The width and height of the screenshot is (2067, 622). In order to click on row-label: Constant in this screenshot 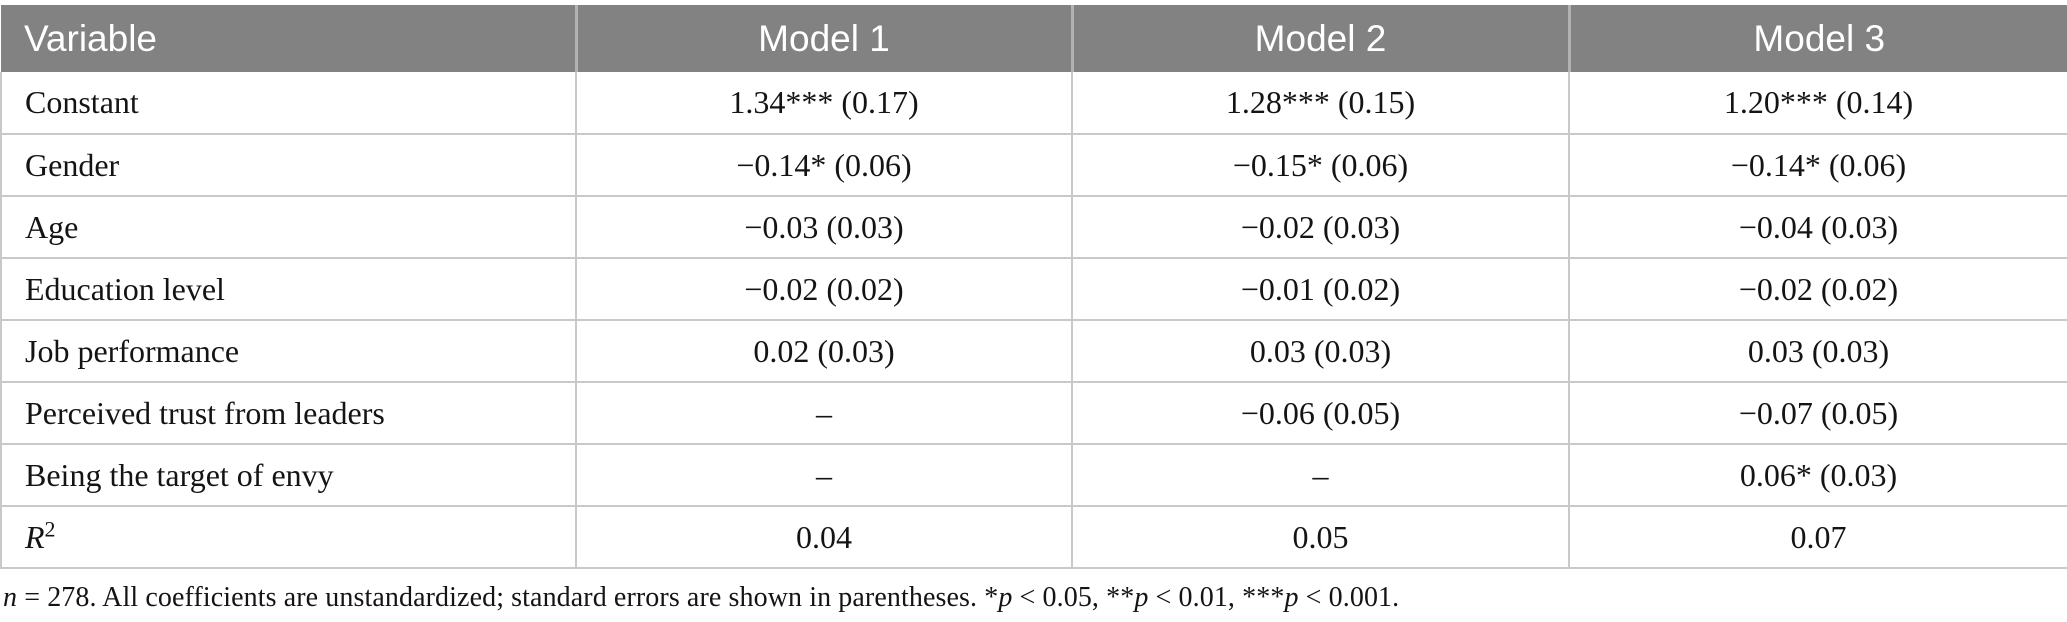, I will do `click(288, 103)`.